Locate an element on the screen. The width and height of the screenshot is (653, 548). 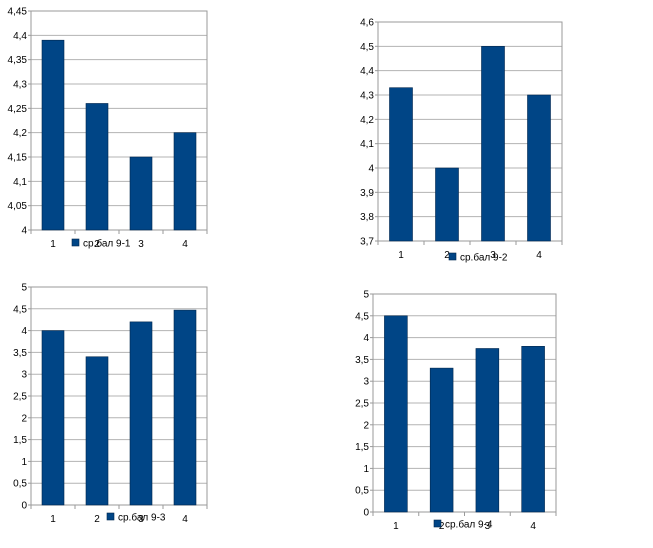
legend-label: ср.бал 9-3 is located at coordinates (142, 518).